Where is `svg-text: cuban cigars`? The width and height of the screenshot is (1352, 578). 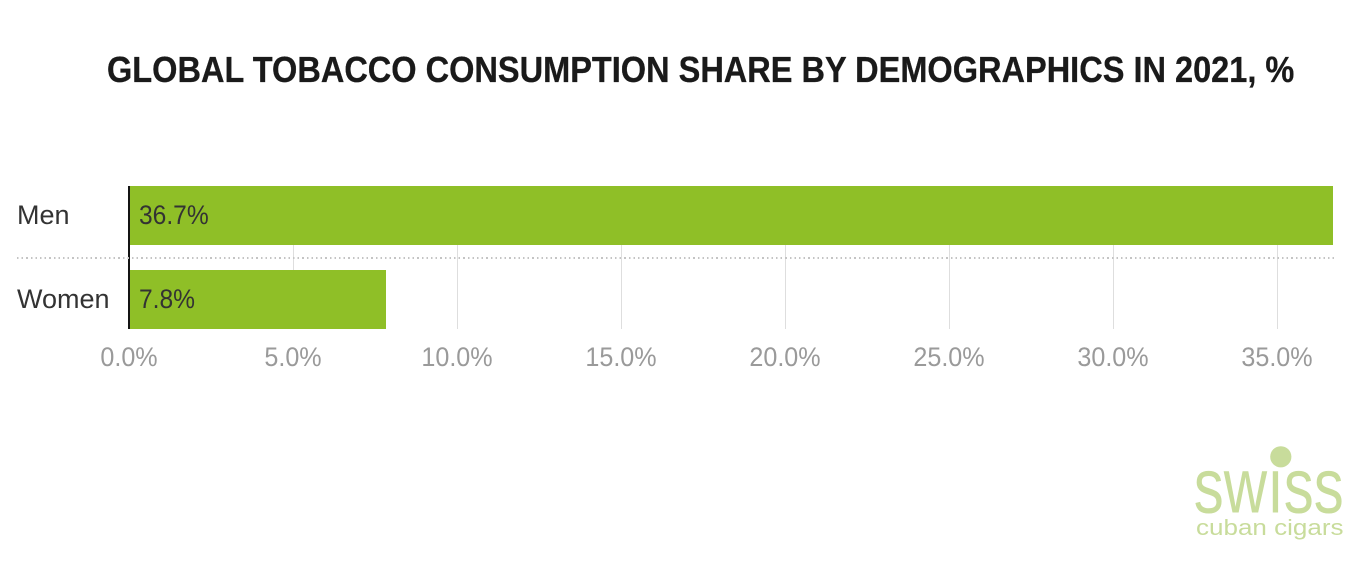
svg-text: cuban cigars is located at coordinates (1270, 527).